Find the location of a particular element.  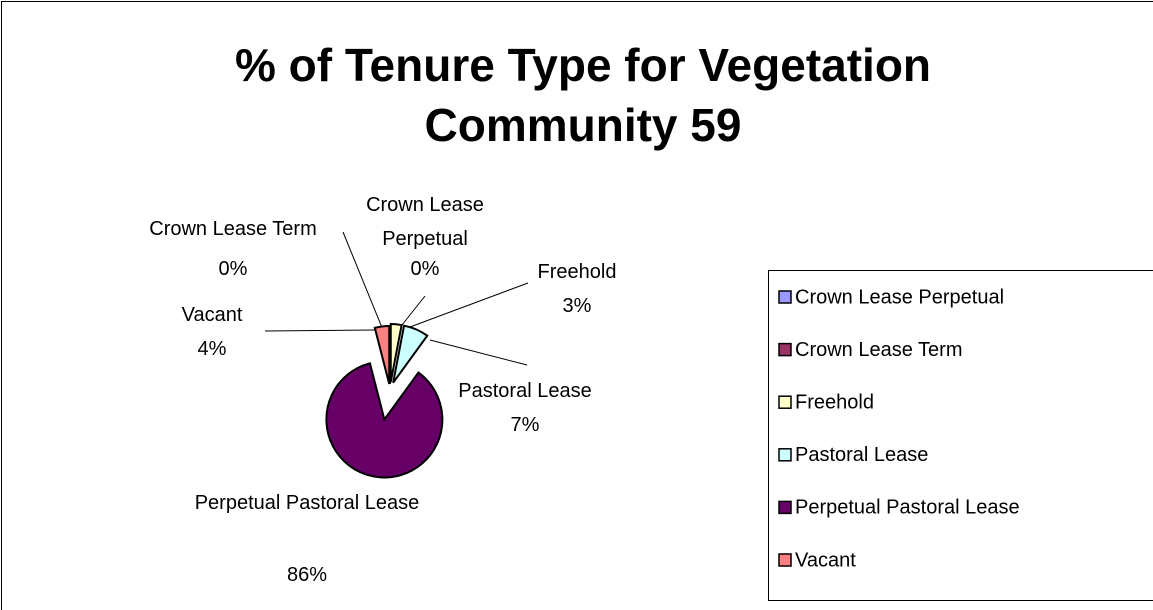

legend-label: Perpetual Pastoral Lease is located at coordinates (907, 508).